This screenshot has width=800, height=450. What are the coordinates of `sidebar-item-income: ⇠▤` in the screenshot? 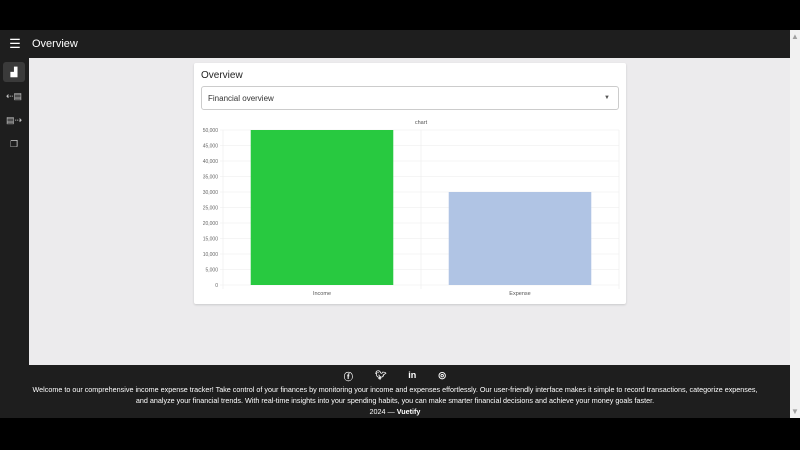 It's located at (14, 96).